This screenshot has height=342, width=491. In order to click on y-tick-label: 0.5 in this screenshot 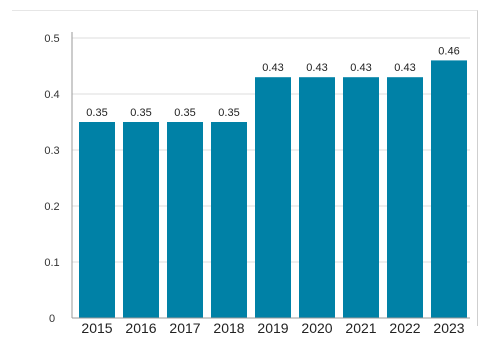, I will do `click(51, 39)`.